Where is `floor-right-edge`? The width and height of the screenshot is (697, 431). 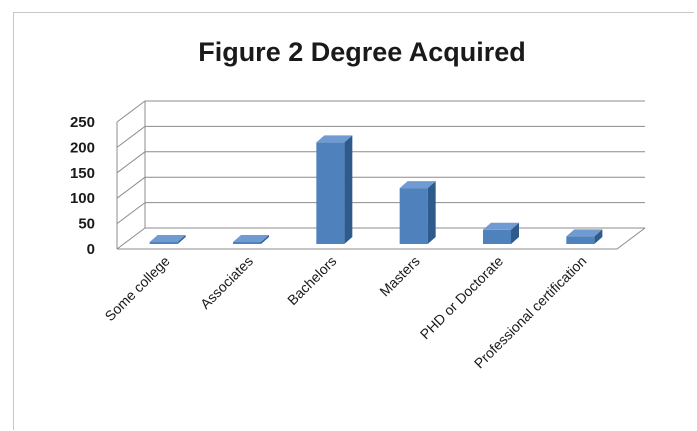
floor-right-edge is located at coordinates (631, 238).